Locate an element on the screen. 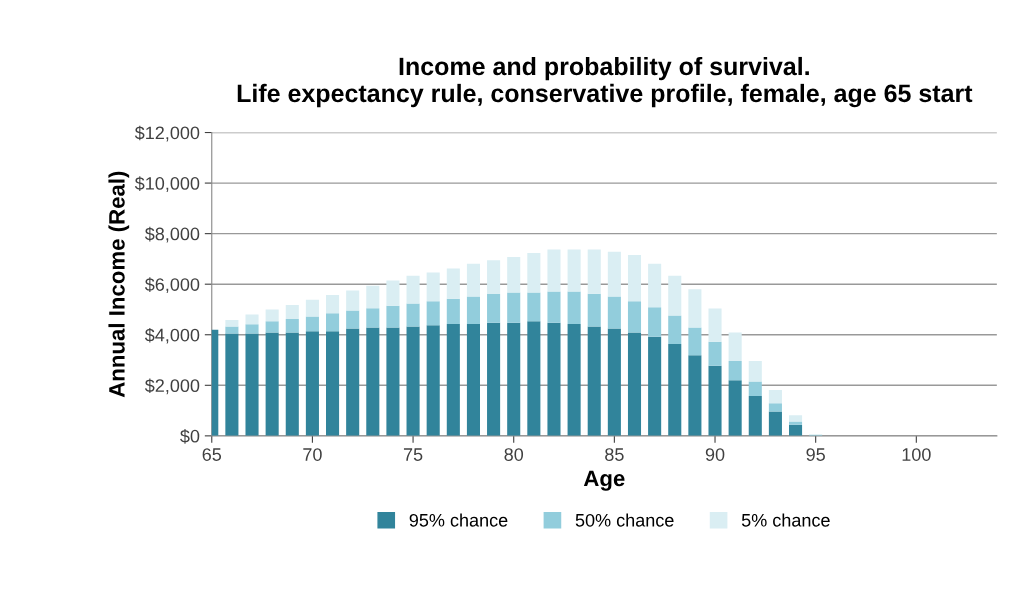 The width and height of the screenshot is (1033, 589). x-tick-label: 65 is located at coordinates (212, 454).